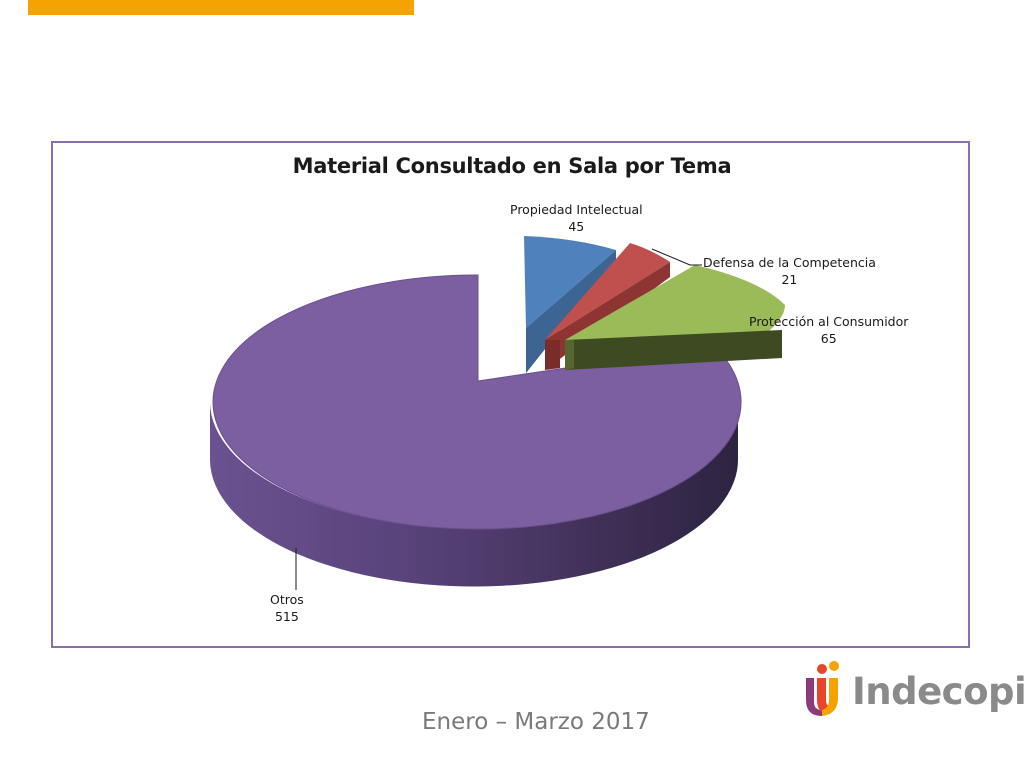 The image size is (1024, 768). What do you see at coordinates (536, 722) in the screenshot?
I see `footer-date: Enero – Marzo 2017` at bounding box center [536, 722].